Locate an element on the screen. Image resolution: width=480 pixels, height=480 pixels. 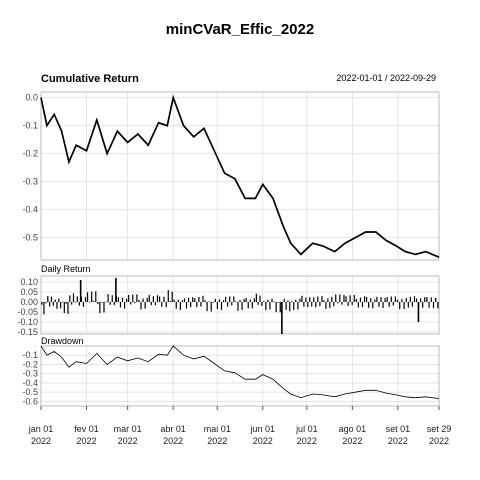
cumulative-ytick-label: -0.1 is located at coordinates (30, 126).